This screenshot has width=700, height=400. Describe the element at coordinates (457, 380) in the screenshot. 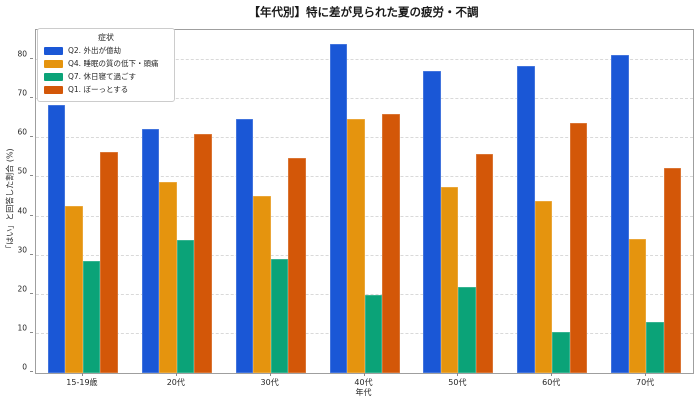

I see `x-tick-label-50代: 50代` at that location.